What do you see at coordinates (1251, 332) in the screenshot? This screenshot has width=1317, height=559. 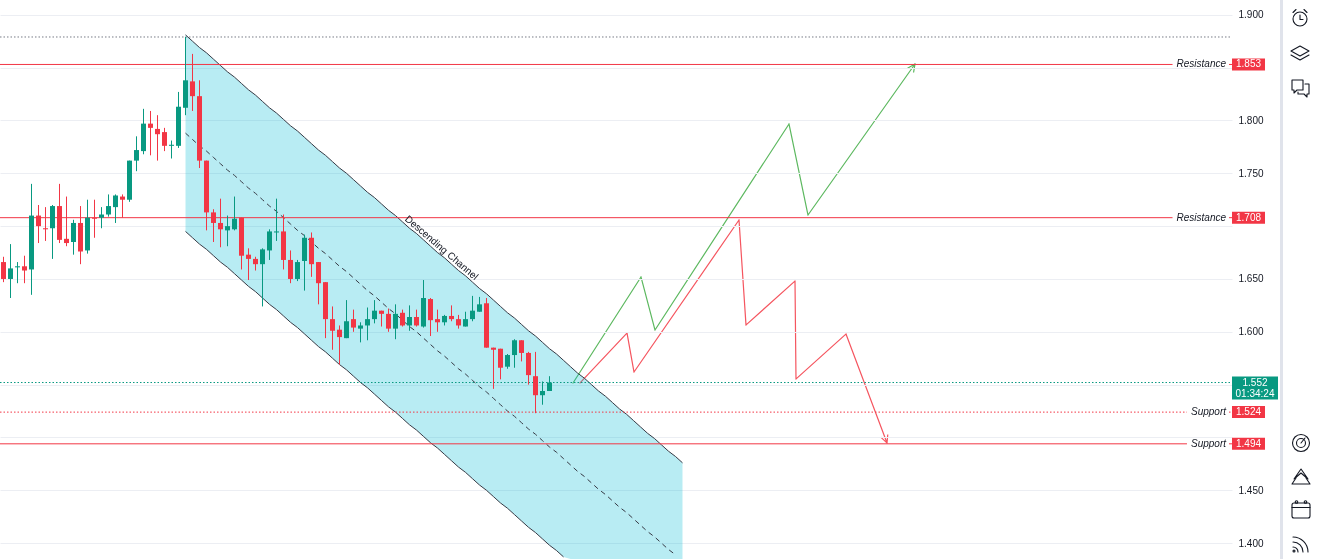 I see `y-tick-label: 1.600` at bounding box center [1251, 332].